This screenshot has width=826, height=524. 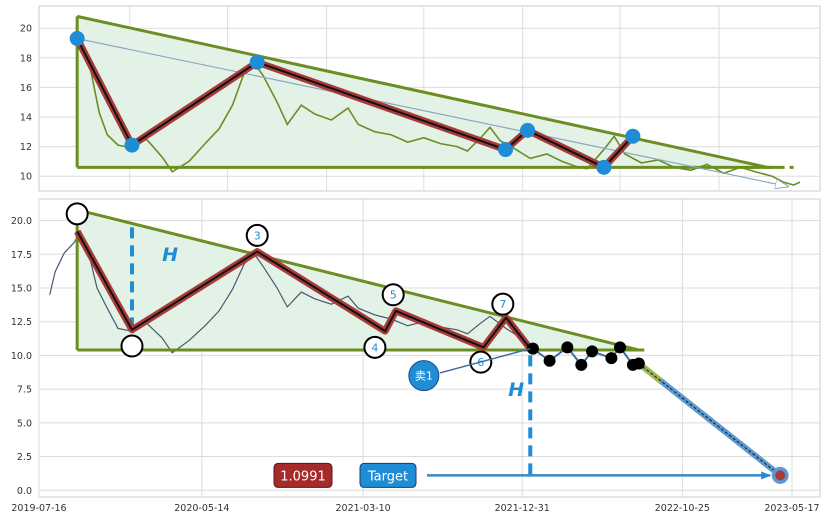 I want to click on x-tick-label: 2019-07-16, so click(x=38, y=508).